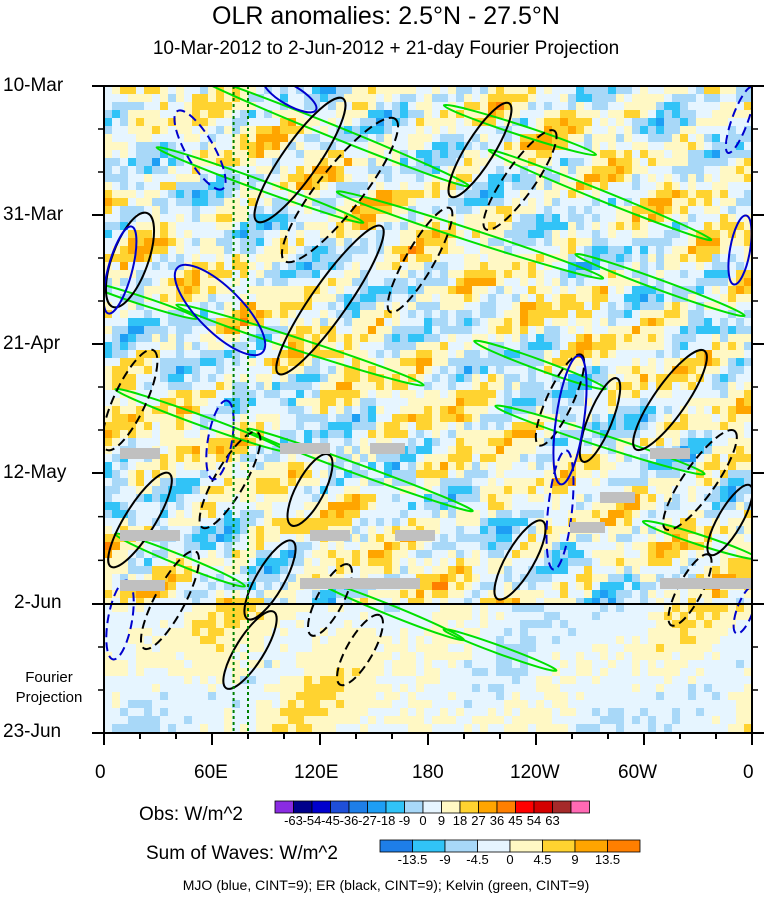  I want to click on color-legends, so click(457, 826).